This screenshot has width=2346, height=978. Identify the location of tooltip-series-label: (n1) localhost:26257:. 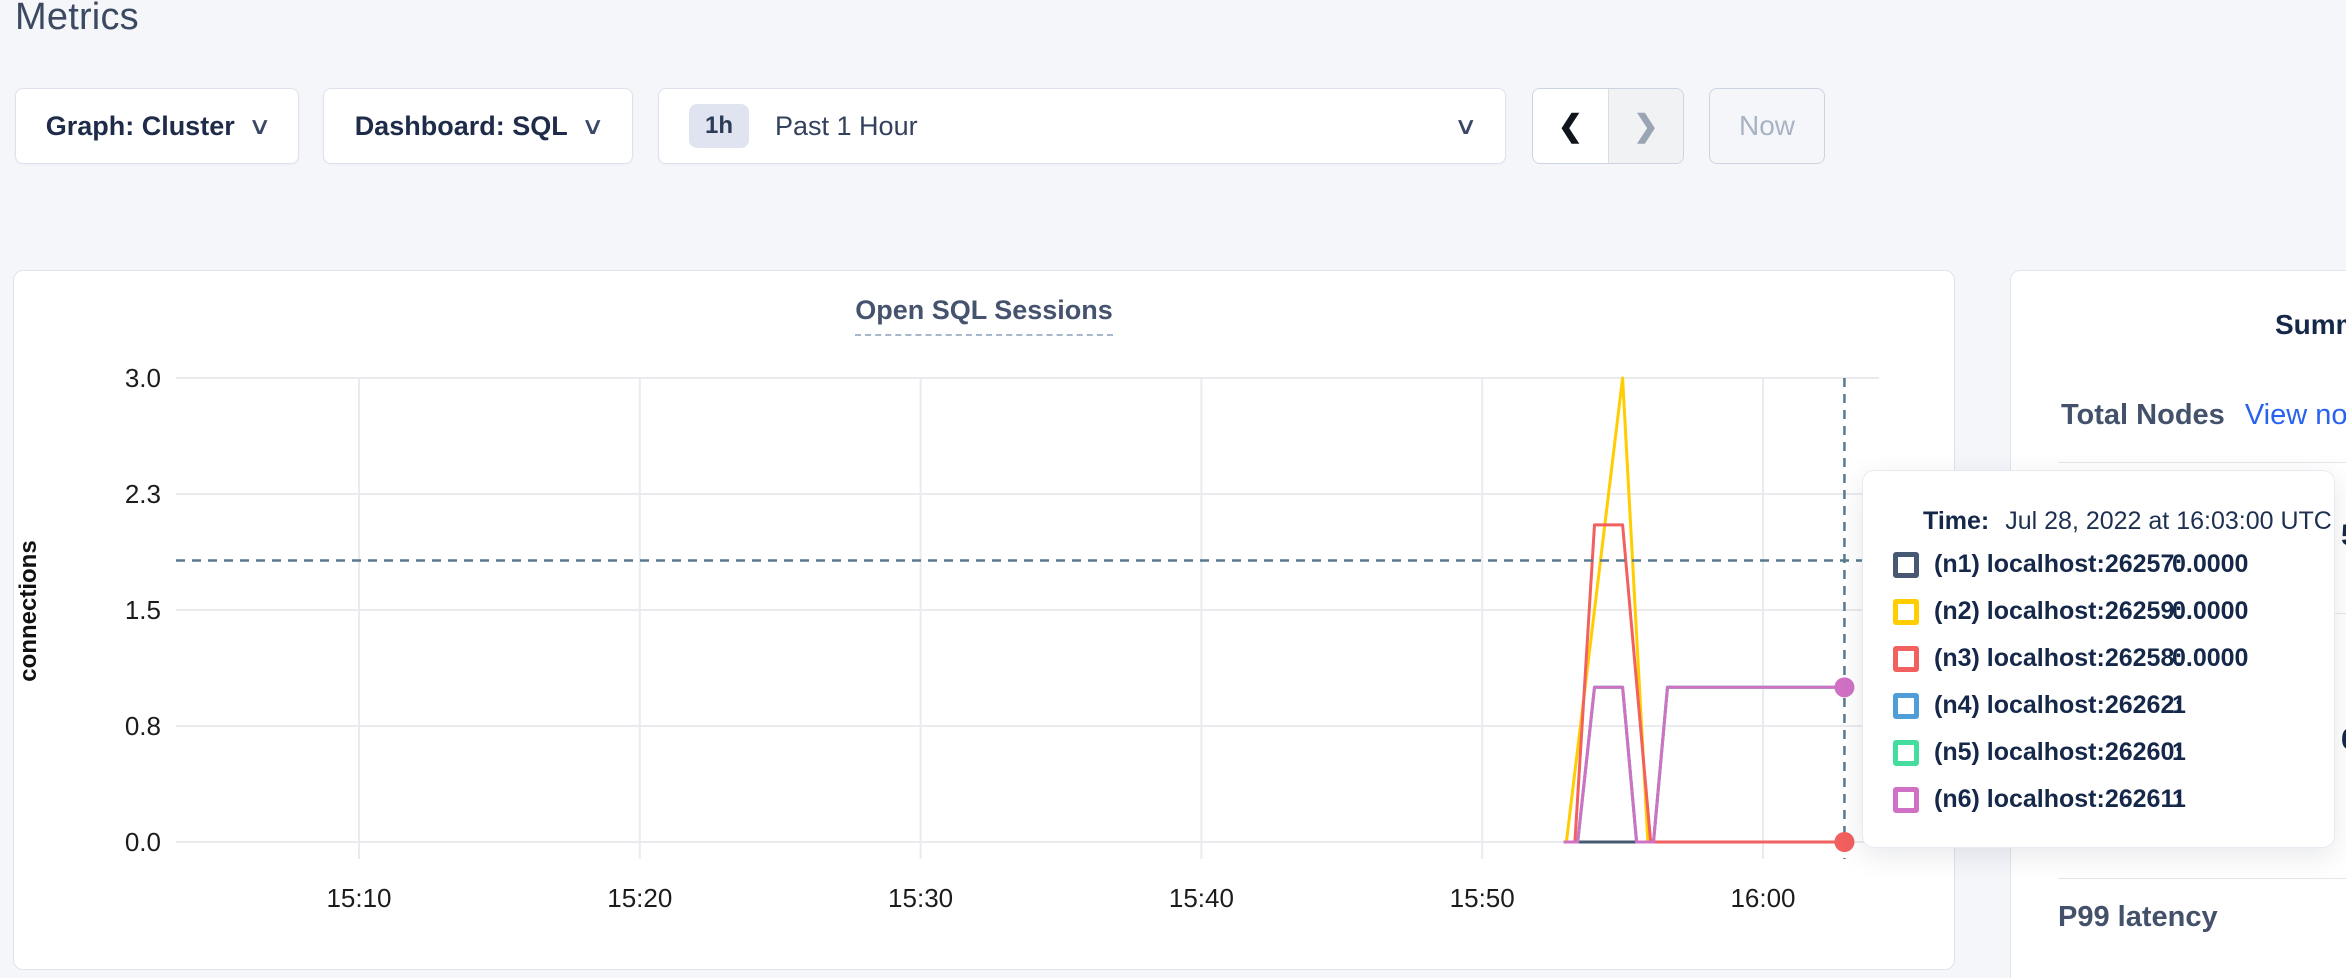
(2058, 564).